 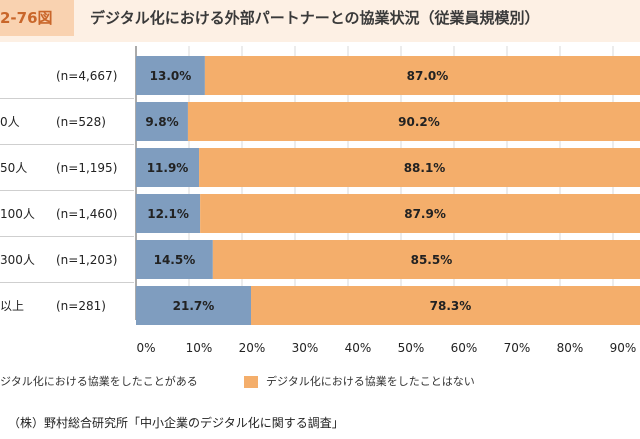 What do you see at coordinates (252, 348) in the screenshot?
I see `x-tick-label: 20%` at bounding box center [252, 348].